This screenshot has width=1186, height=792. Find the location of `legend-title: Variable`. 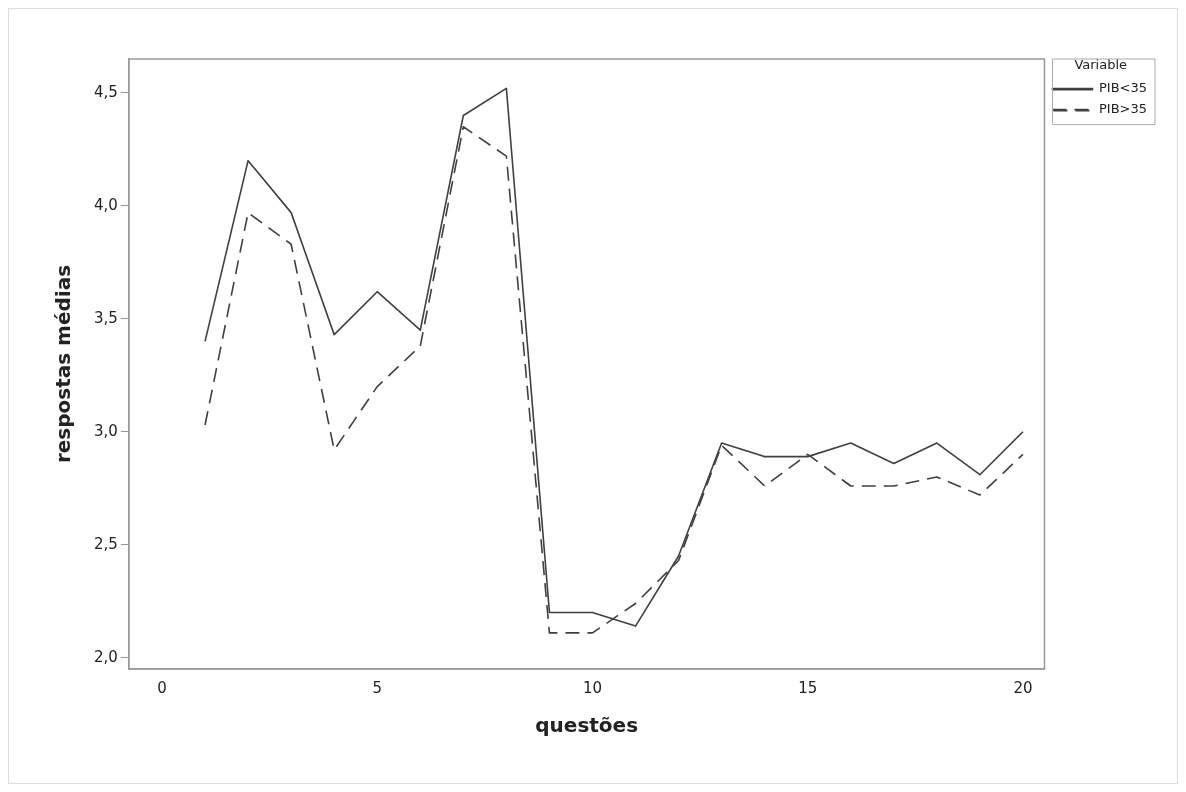

legend-title: Variable is located at coordinates (1101, 64).